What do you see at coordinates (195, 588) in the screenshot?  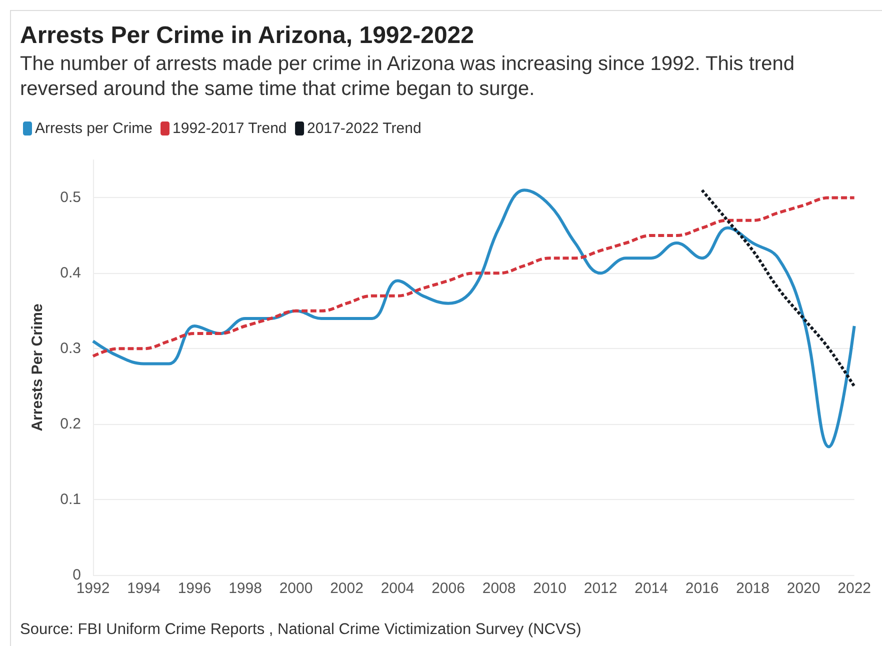 I see `x-tick-label: 1996` at bounding box center [195, 588].